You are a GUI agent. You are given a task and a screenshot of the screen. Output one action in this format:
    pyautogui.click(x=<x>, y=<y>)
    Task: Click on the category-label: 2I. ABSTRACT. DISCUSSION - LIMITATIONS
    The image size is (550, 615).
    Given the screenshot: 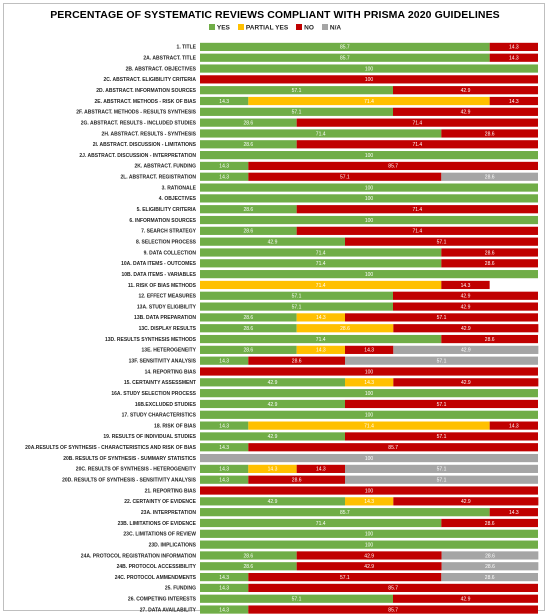 What is the action you would take?
    pyautogui.click(x=145, y=145)
    